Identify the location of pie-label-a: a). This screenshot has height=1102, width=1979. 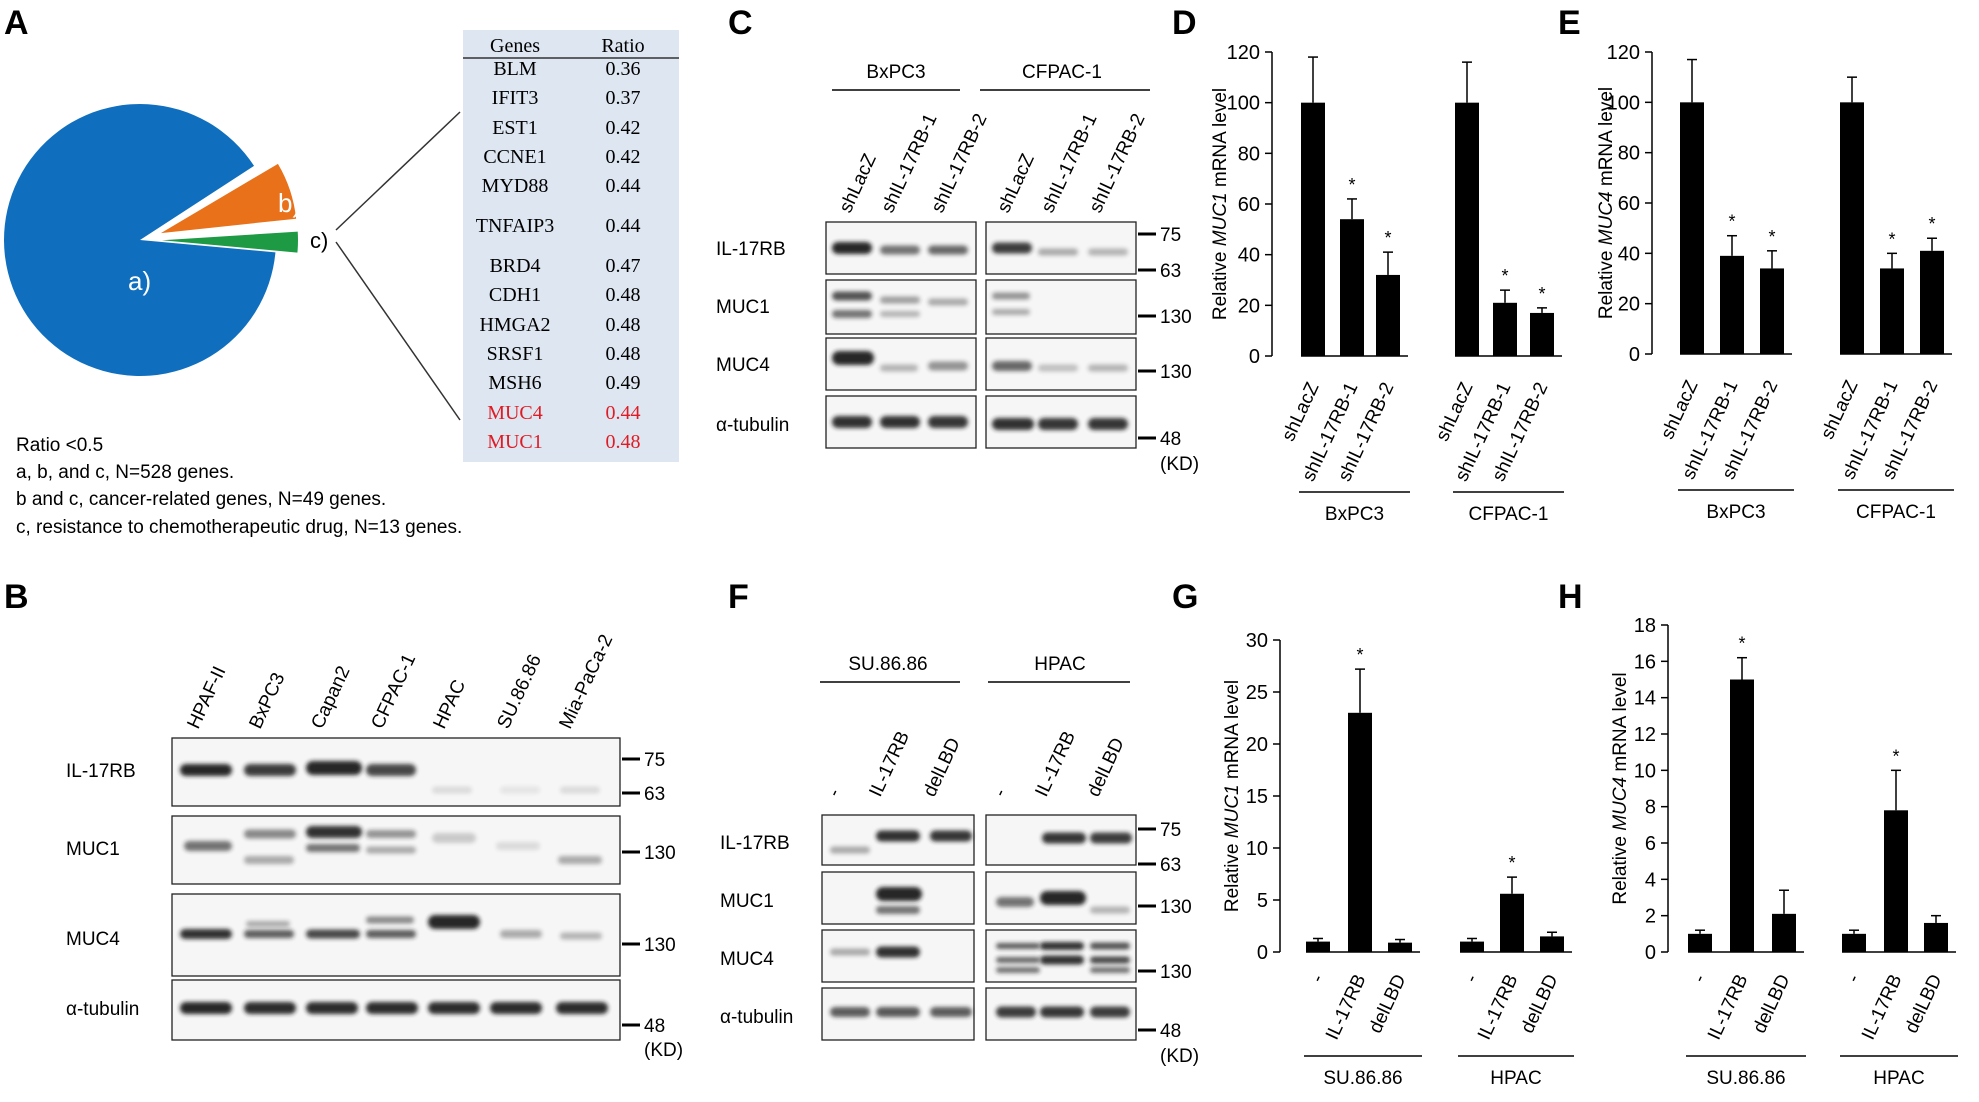
(139, 281).